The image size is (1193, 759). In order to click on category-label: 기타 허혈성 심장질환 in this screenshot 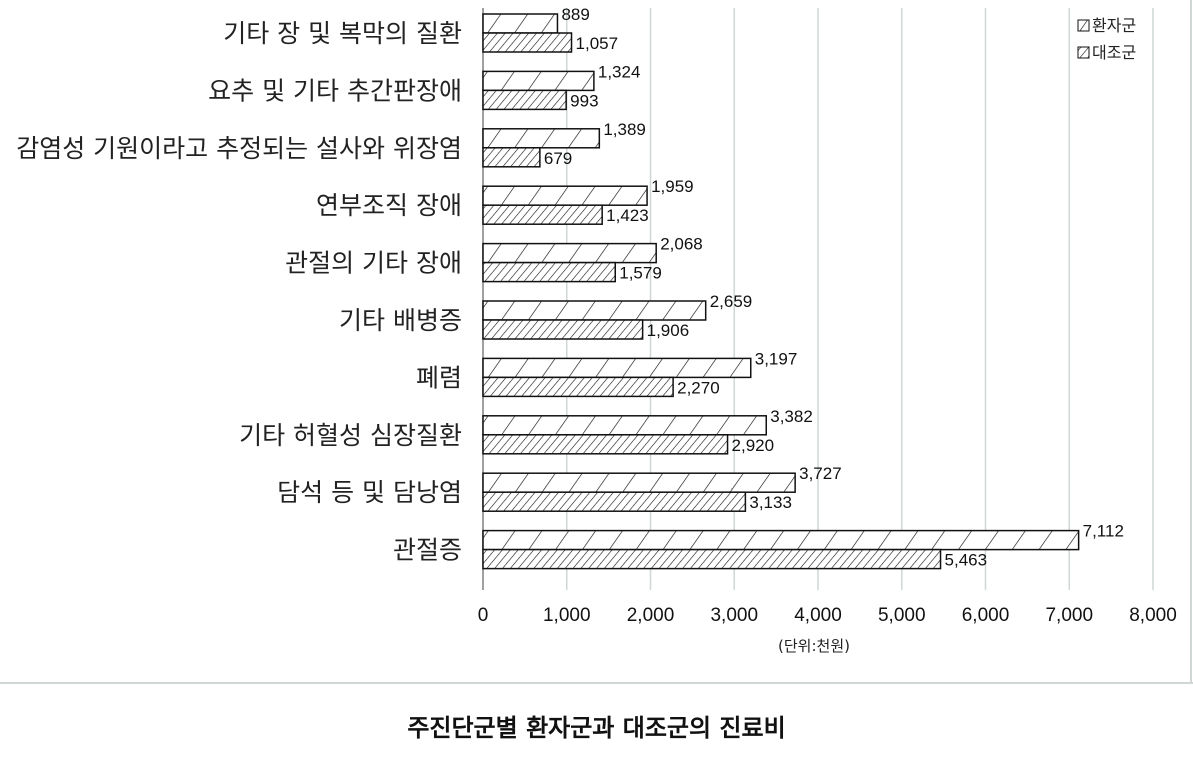, I will do `click(350, 435)`.